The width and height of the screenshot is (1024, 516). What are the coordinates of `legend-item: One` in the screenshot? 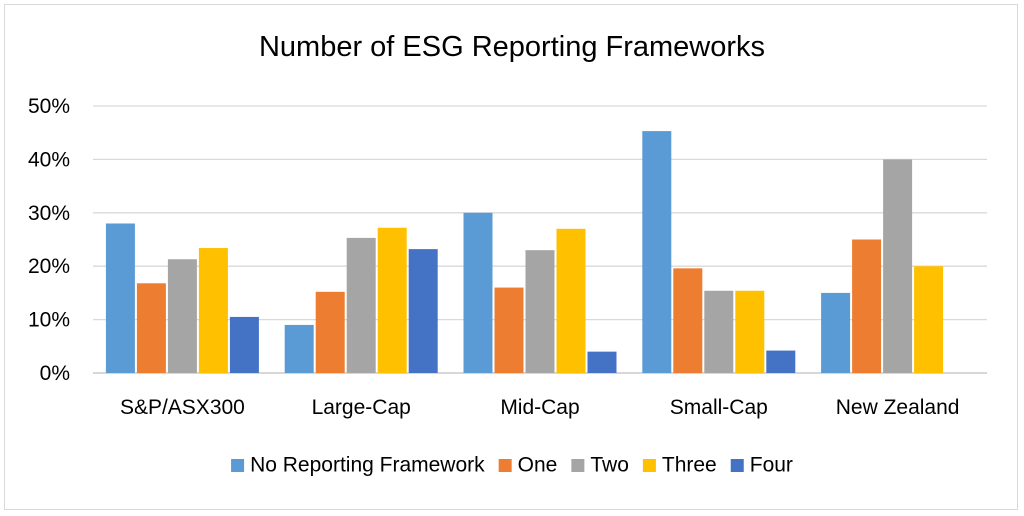 It's located at (528, 465).